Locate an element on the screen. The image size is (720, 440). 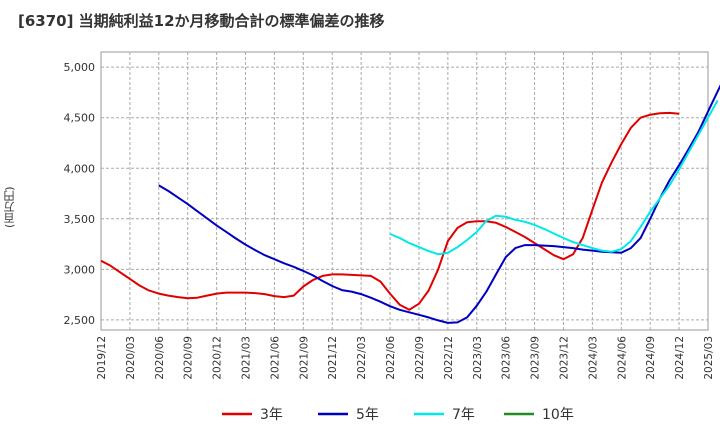
x-tick-label: 2020/12 is located at coordinates (218, 358).